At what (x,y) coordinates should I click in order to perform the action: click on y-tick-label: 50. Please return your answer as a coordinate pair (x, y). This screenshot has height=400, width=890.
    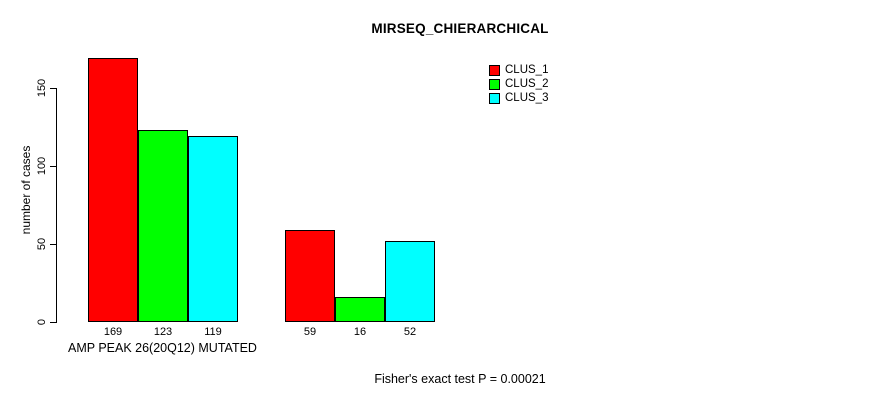
    Looking at the image, I should click on (42, 244).